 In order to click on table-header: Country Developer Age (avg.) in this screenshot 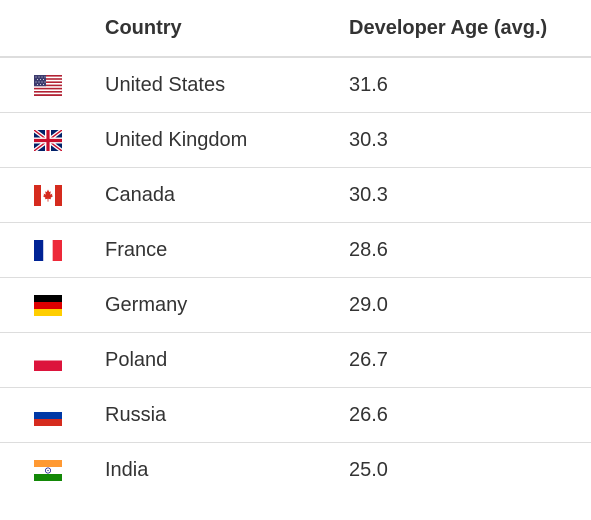, I will do `click(295, 29)`.